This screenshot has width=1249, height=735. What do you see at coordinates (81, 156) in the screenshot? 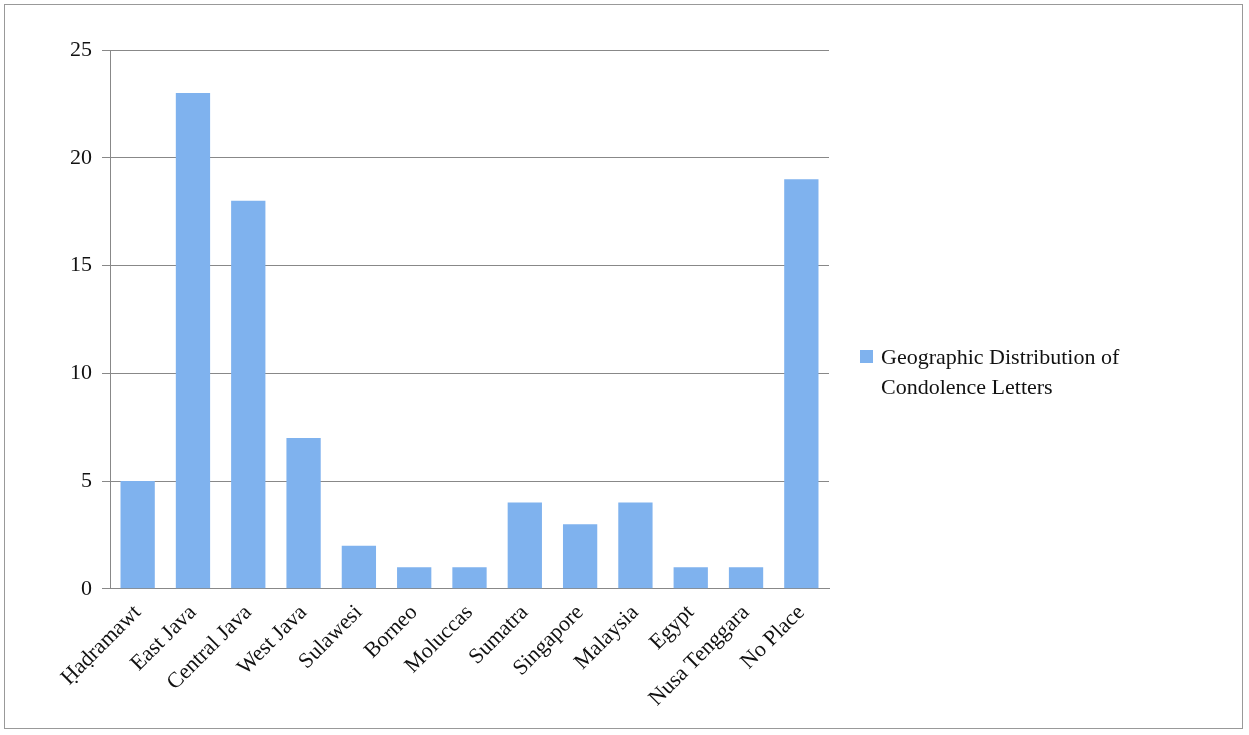
I see `y-tick-label: 20` at bounding box center [81, 156].